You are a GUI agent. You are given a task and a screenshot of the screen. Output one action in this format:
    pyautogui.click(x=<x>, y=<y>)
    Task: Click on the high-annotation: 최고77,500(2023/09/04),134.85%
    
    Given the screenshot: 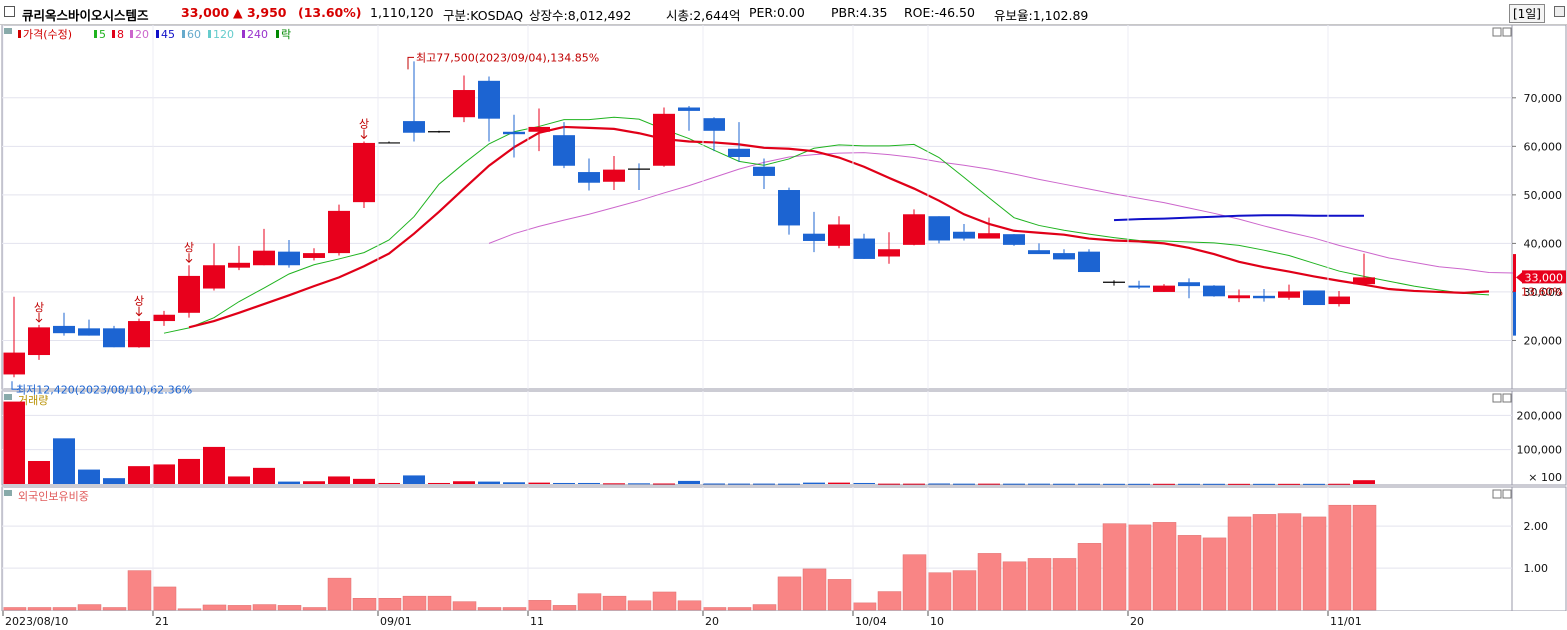 What is the action you would take?
    pyautogui.click(x=507, y=57)
    